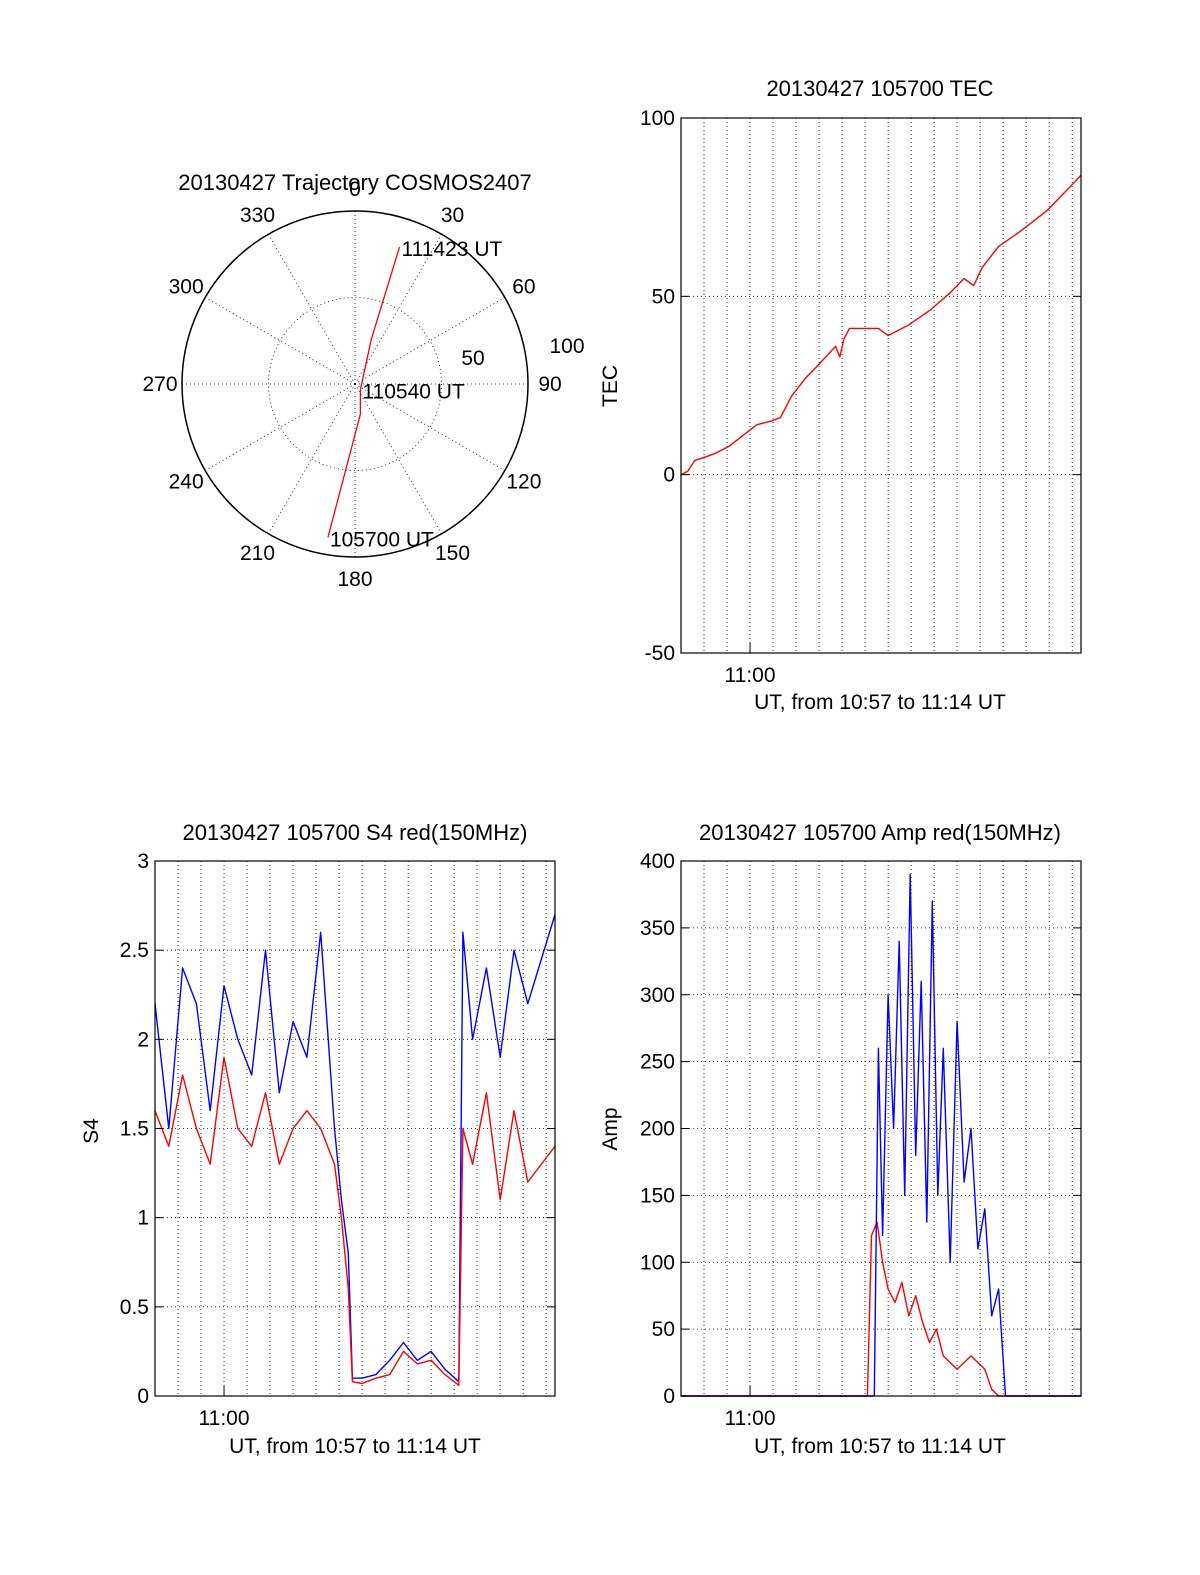  I want to click on polar-angle-tick: 210, so click(257, 553).